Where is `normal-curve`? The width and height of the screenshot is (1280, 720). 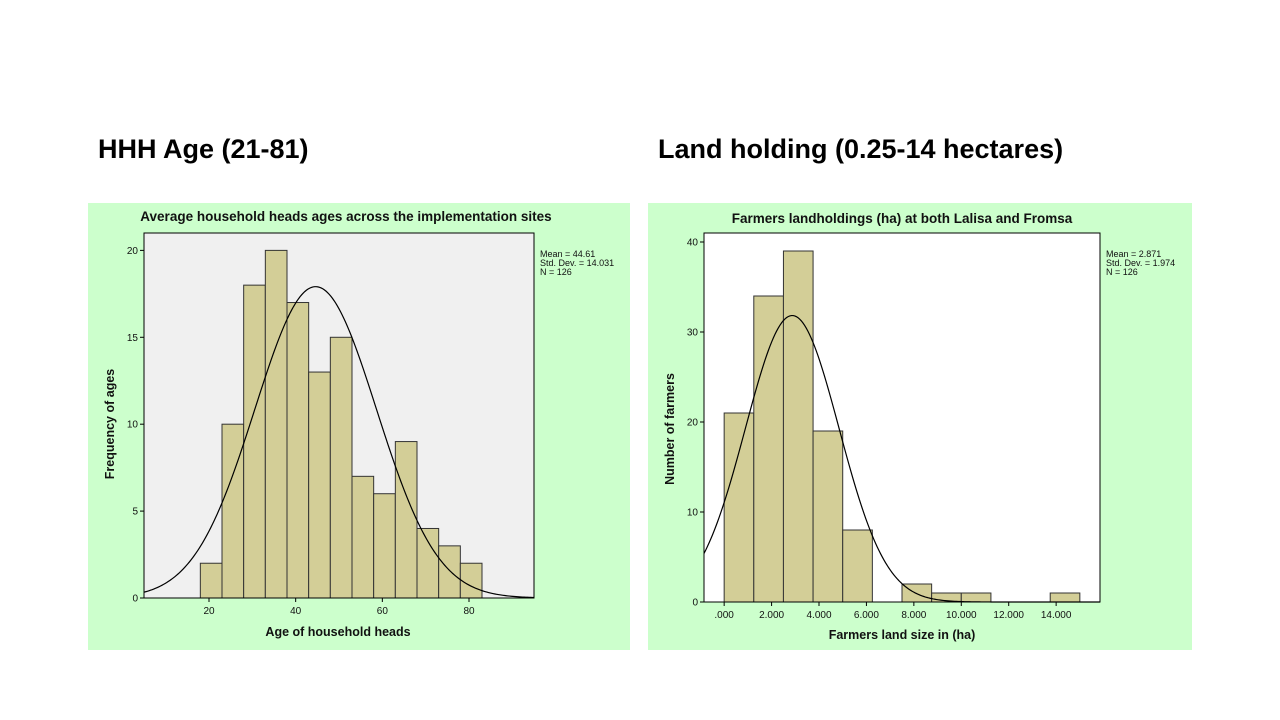
normal-curve is located at coordinates (339, 442).